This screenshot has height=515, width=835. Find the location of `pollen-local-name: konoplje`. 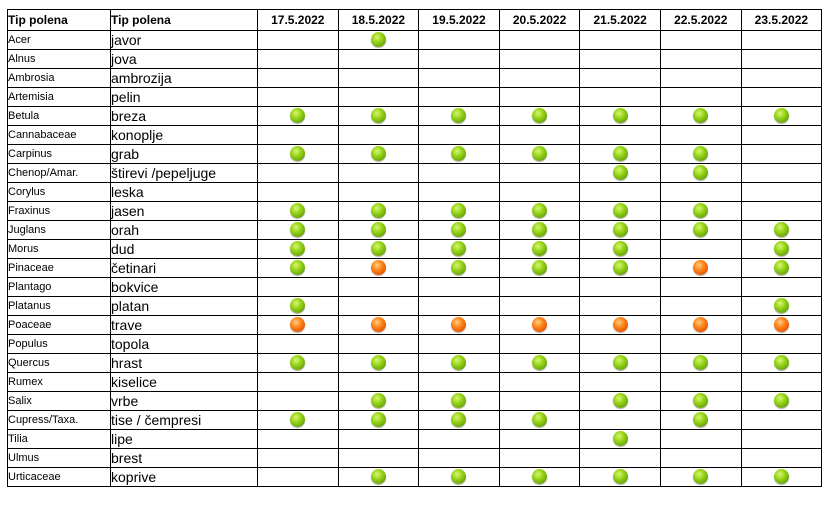

pollen-local-name: konoplje is located at coordinates (184, 135).